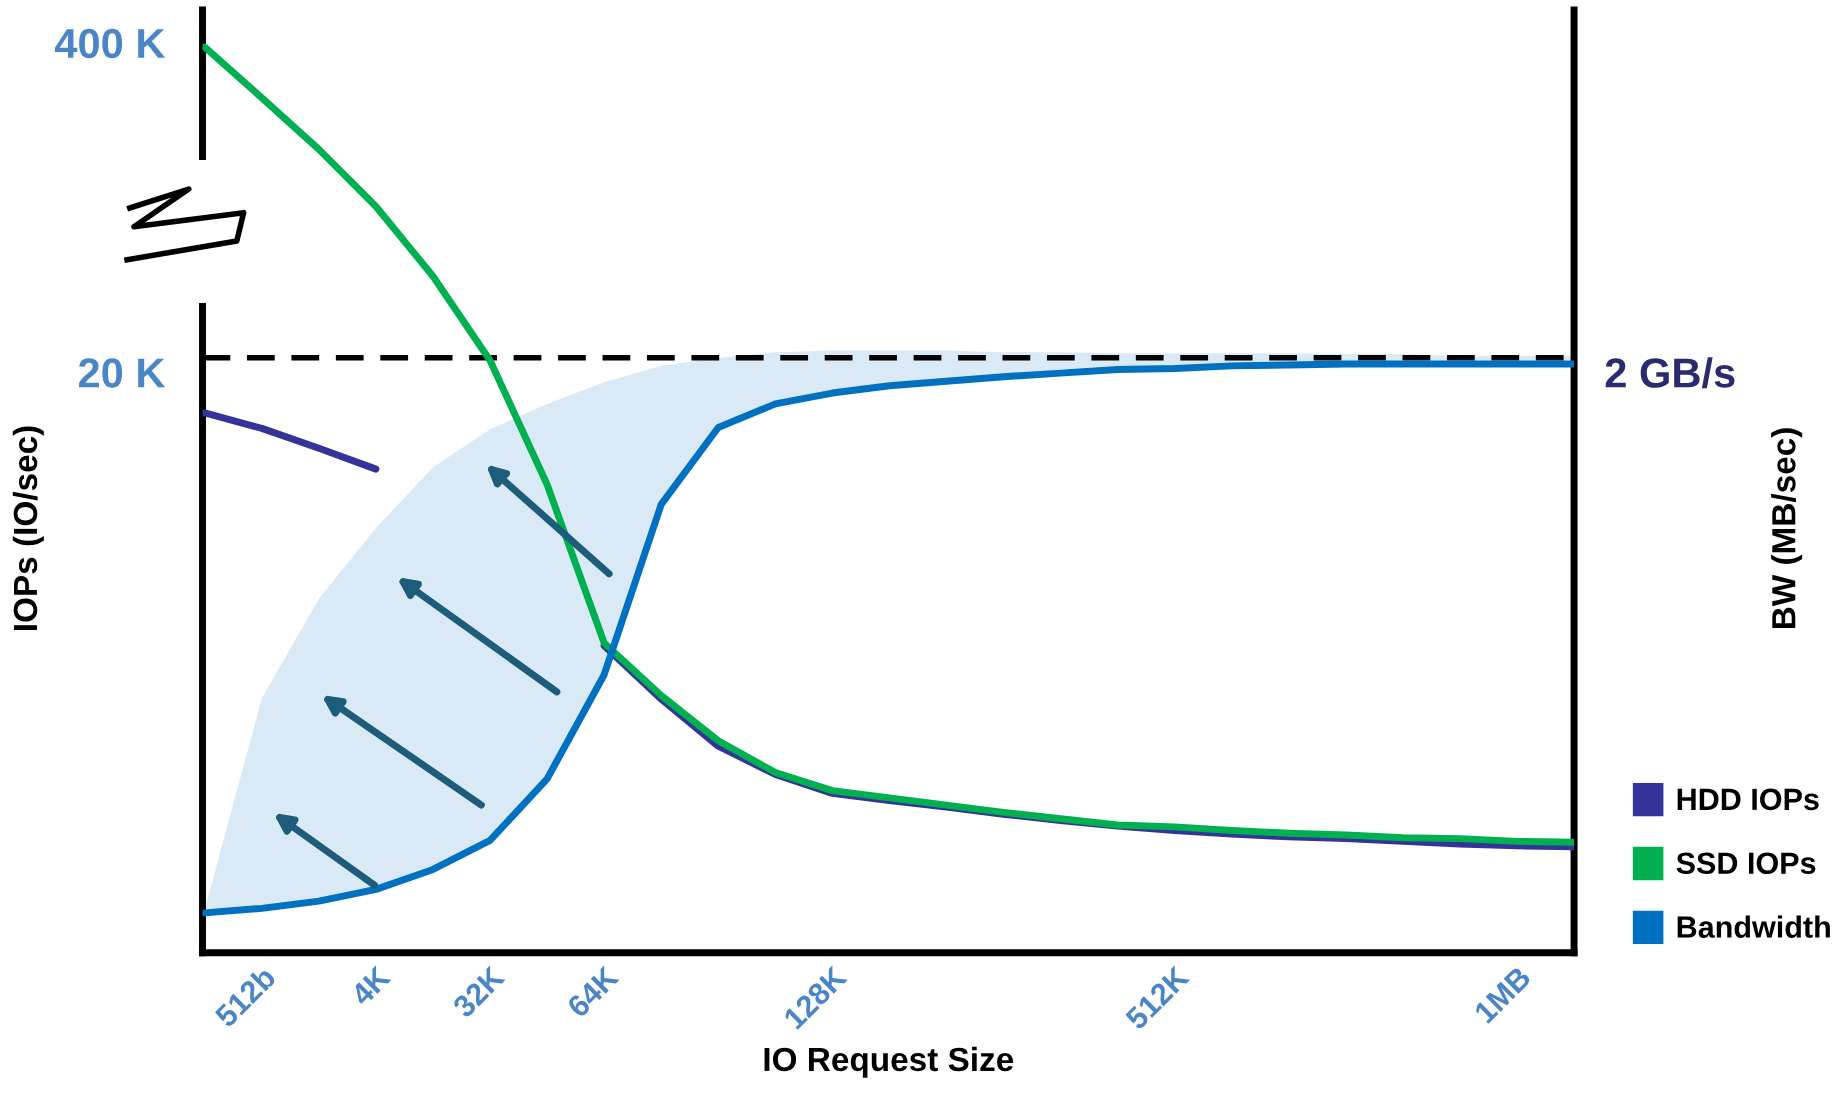  What do you see at coordinates (1746, 863) in the screenshot?
I see `legend-label: SSD IOPs` at bounding box center [1746, 863].